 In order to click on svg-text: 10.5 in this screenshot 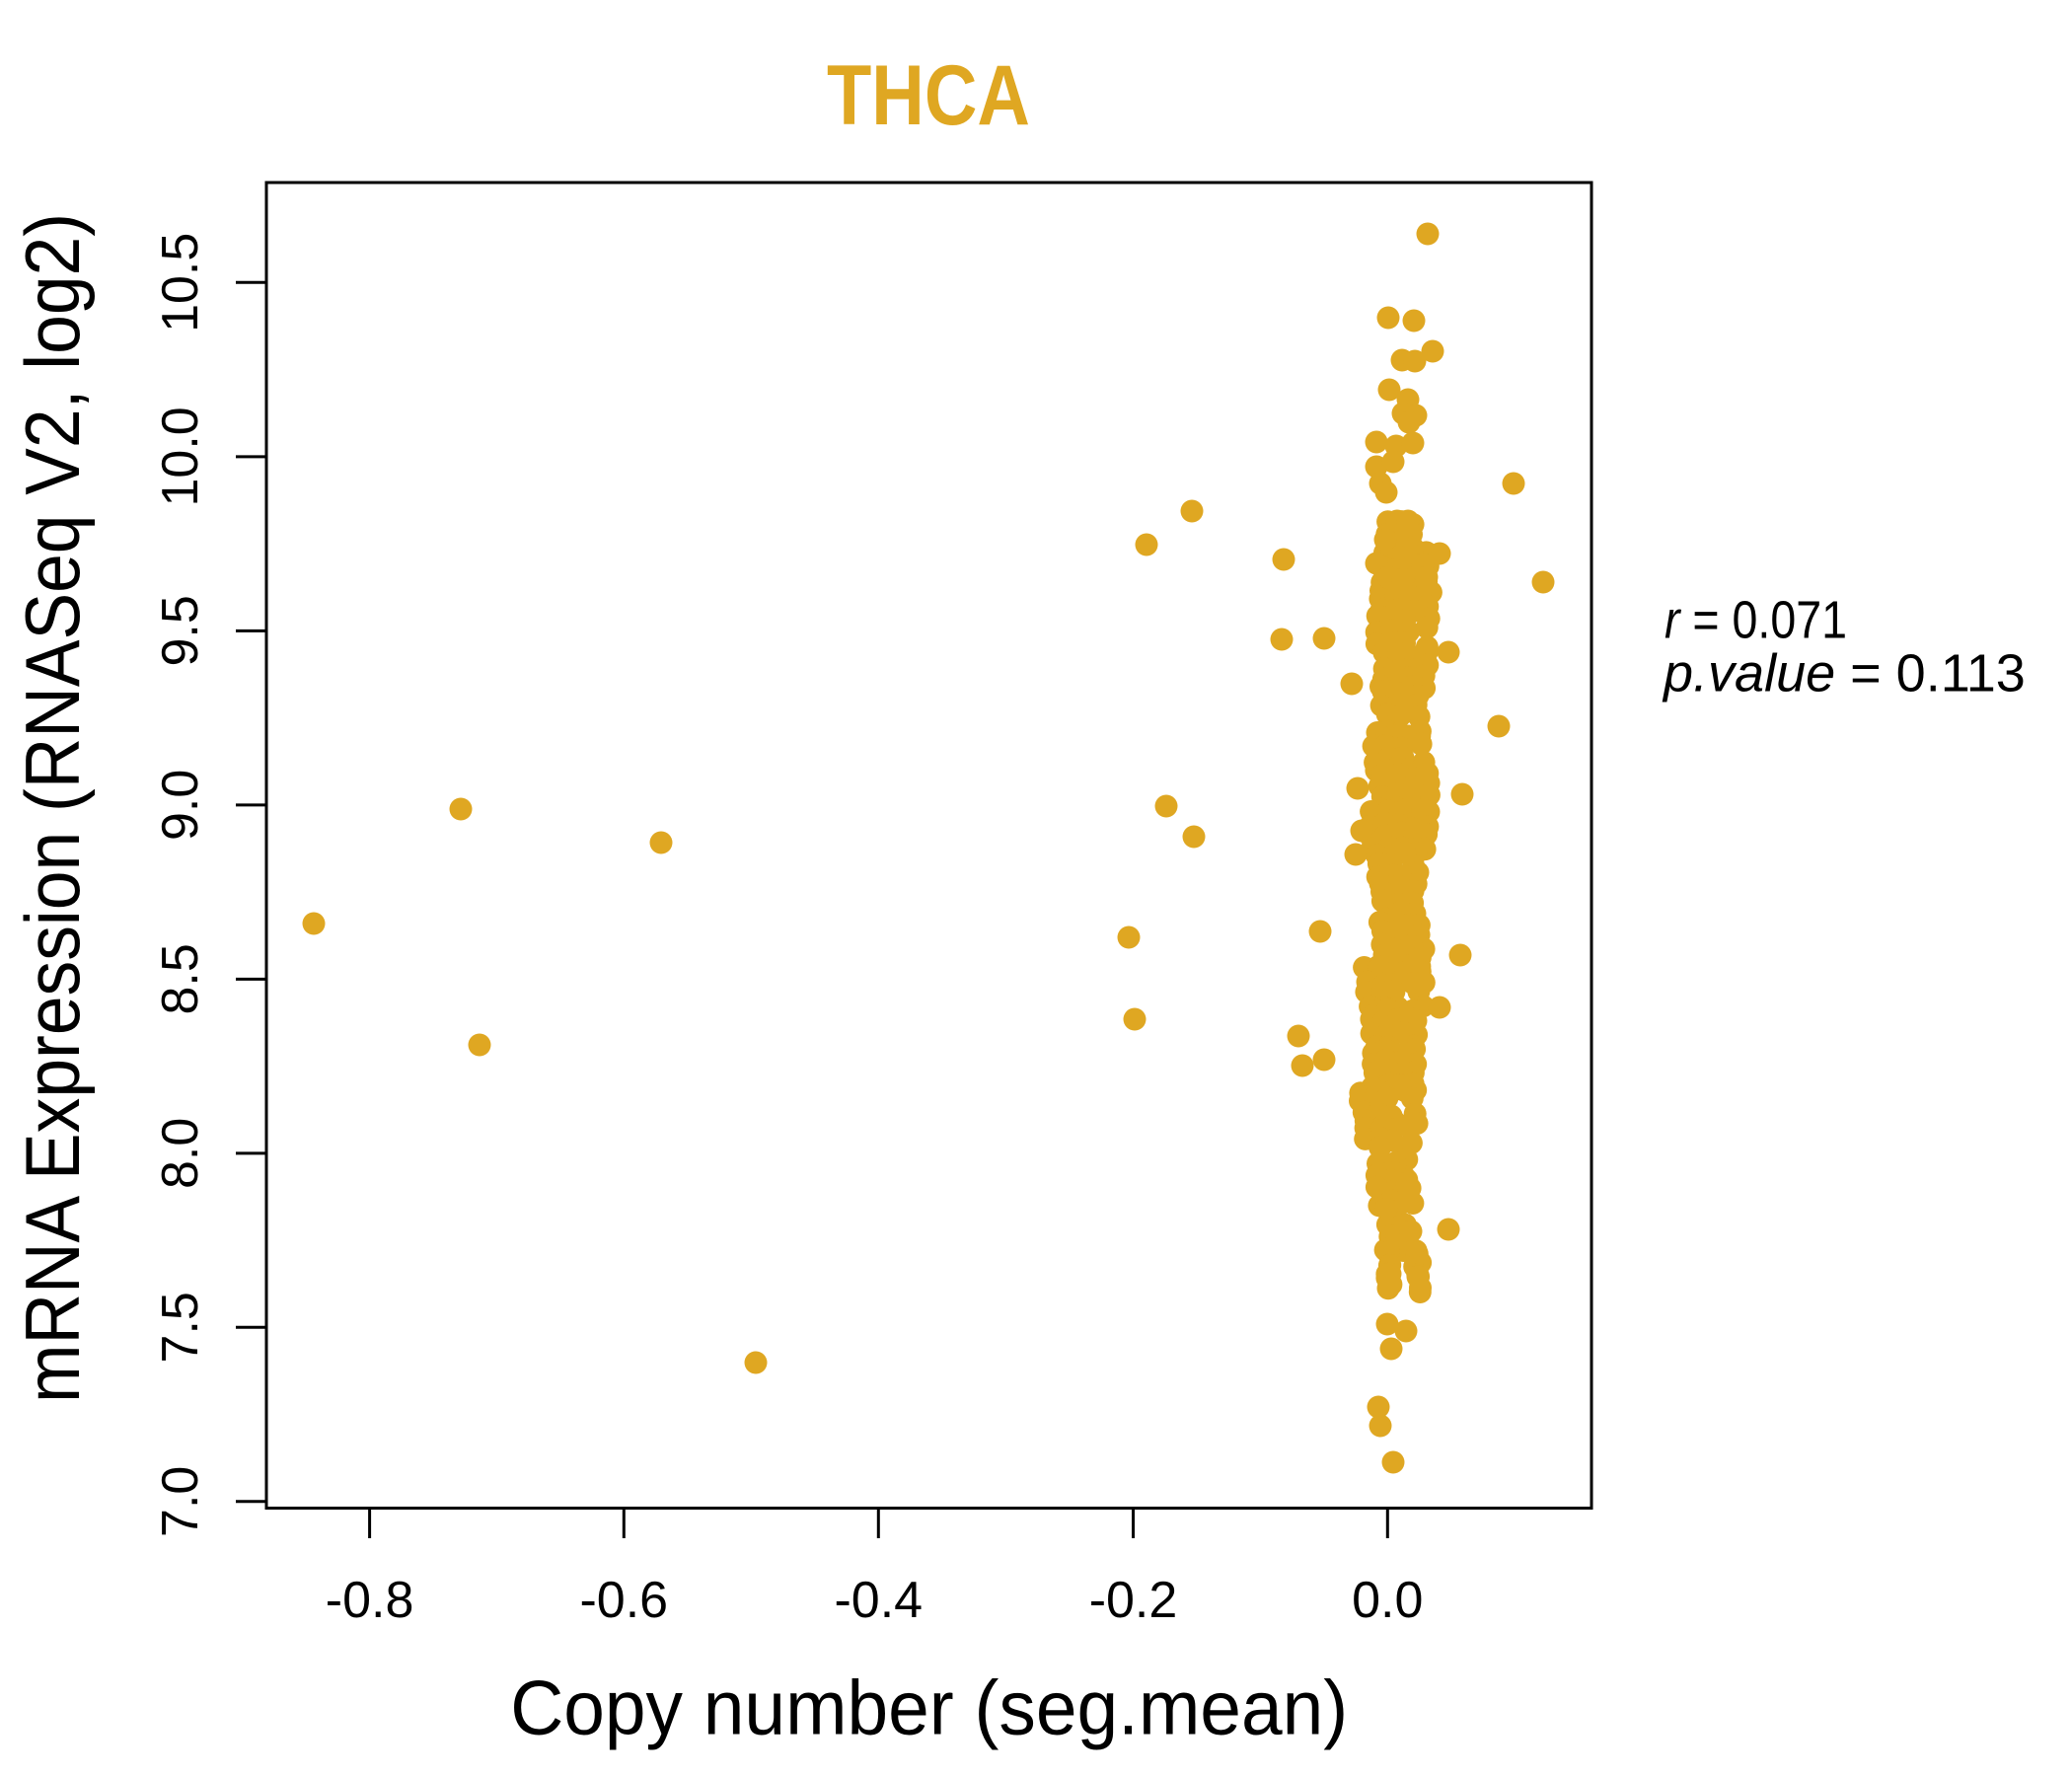, I will do `click(180, 283)`.